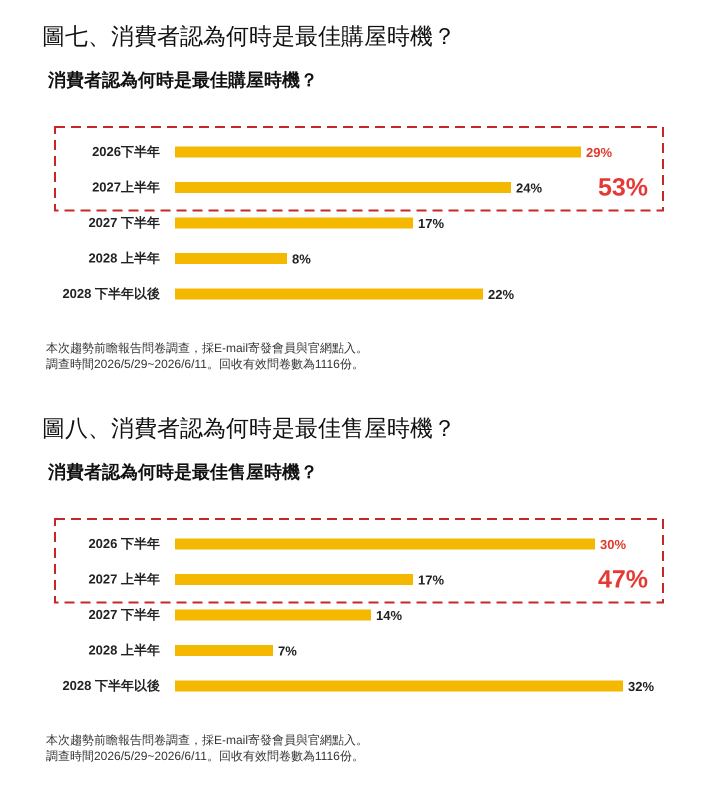 The image size is (722, 800). Describe the element at coordinates (529, 188) in the screenshot. I see `data-label: 24%` at that location.